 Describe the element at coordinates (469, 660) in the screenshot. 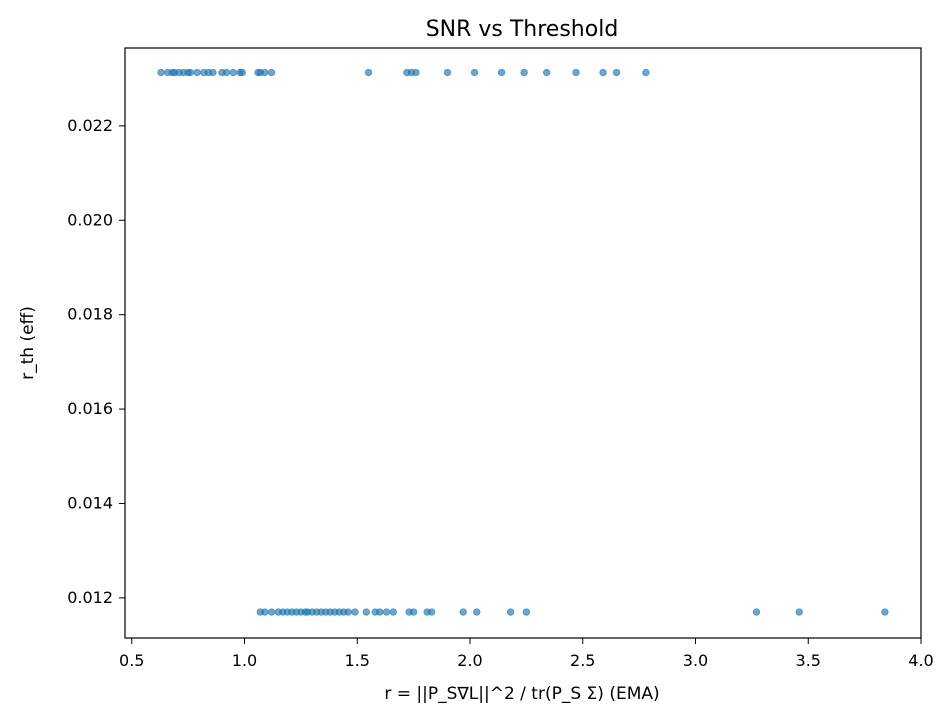

I see `x-tick-label: 2.0` at that location.